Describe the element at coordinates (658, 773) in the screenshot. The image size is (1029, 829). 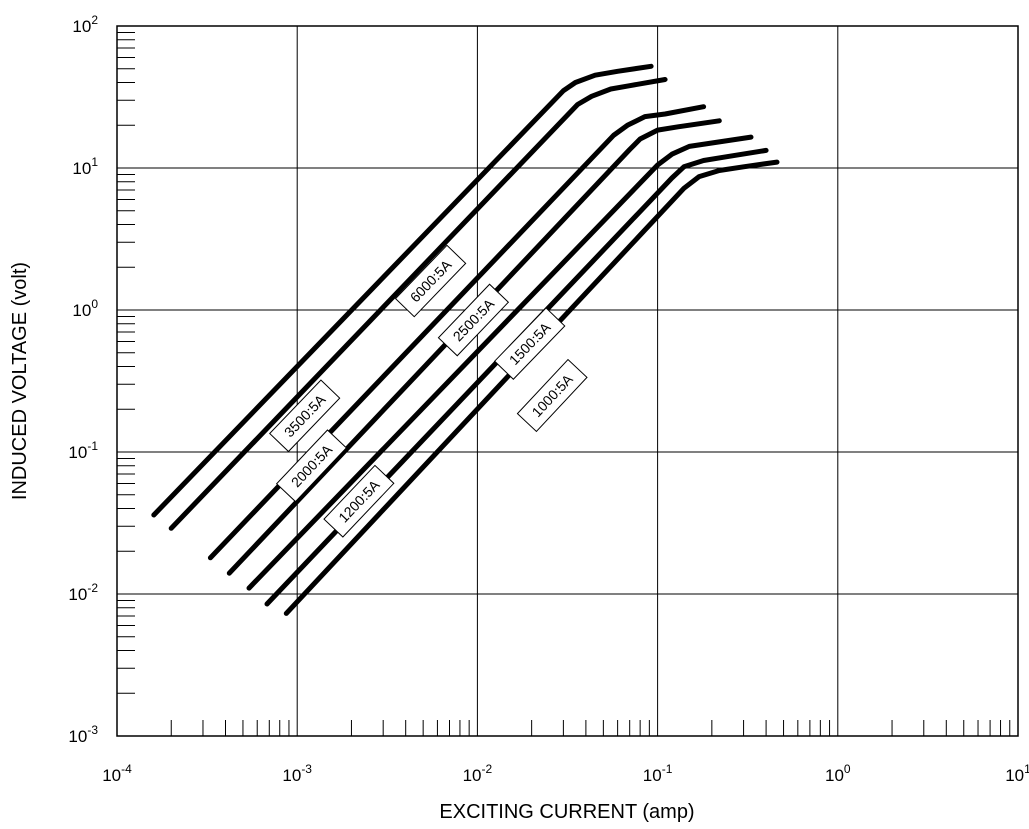
I see `x-tick-label: 10⁻¹` at that location.